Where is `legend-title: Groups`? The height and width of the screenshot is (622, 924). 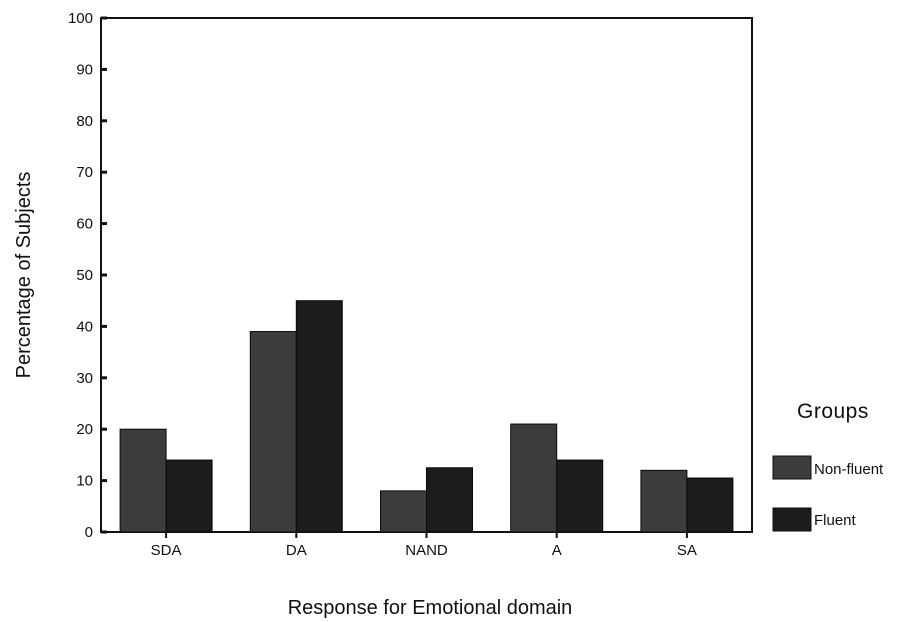
legend-title: Groups is located at coordinates (833, 411).